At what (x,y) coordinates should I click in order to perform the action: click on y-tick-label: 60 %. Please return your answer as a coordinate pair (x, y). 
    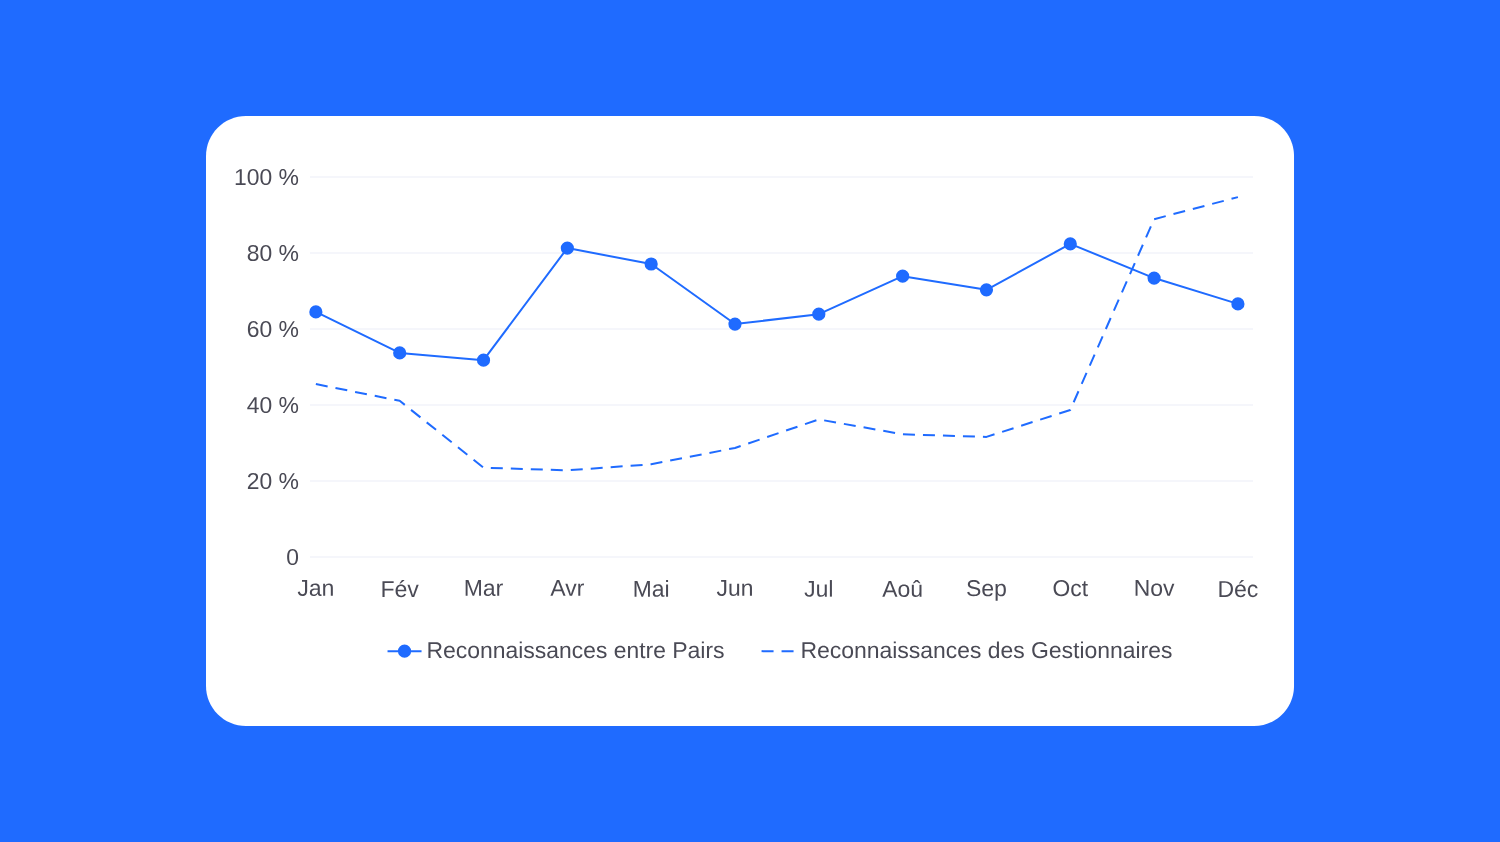
    Looking at the image, I should click on (273, 329).